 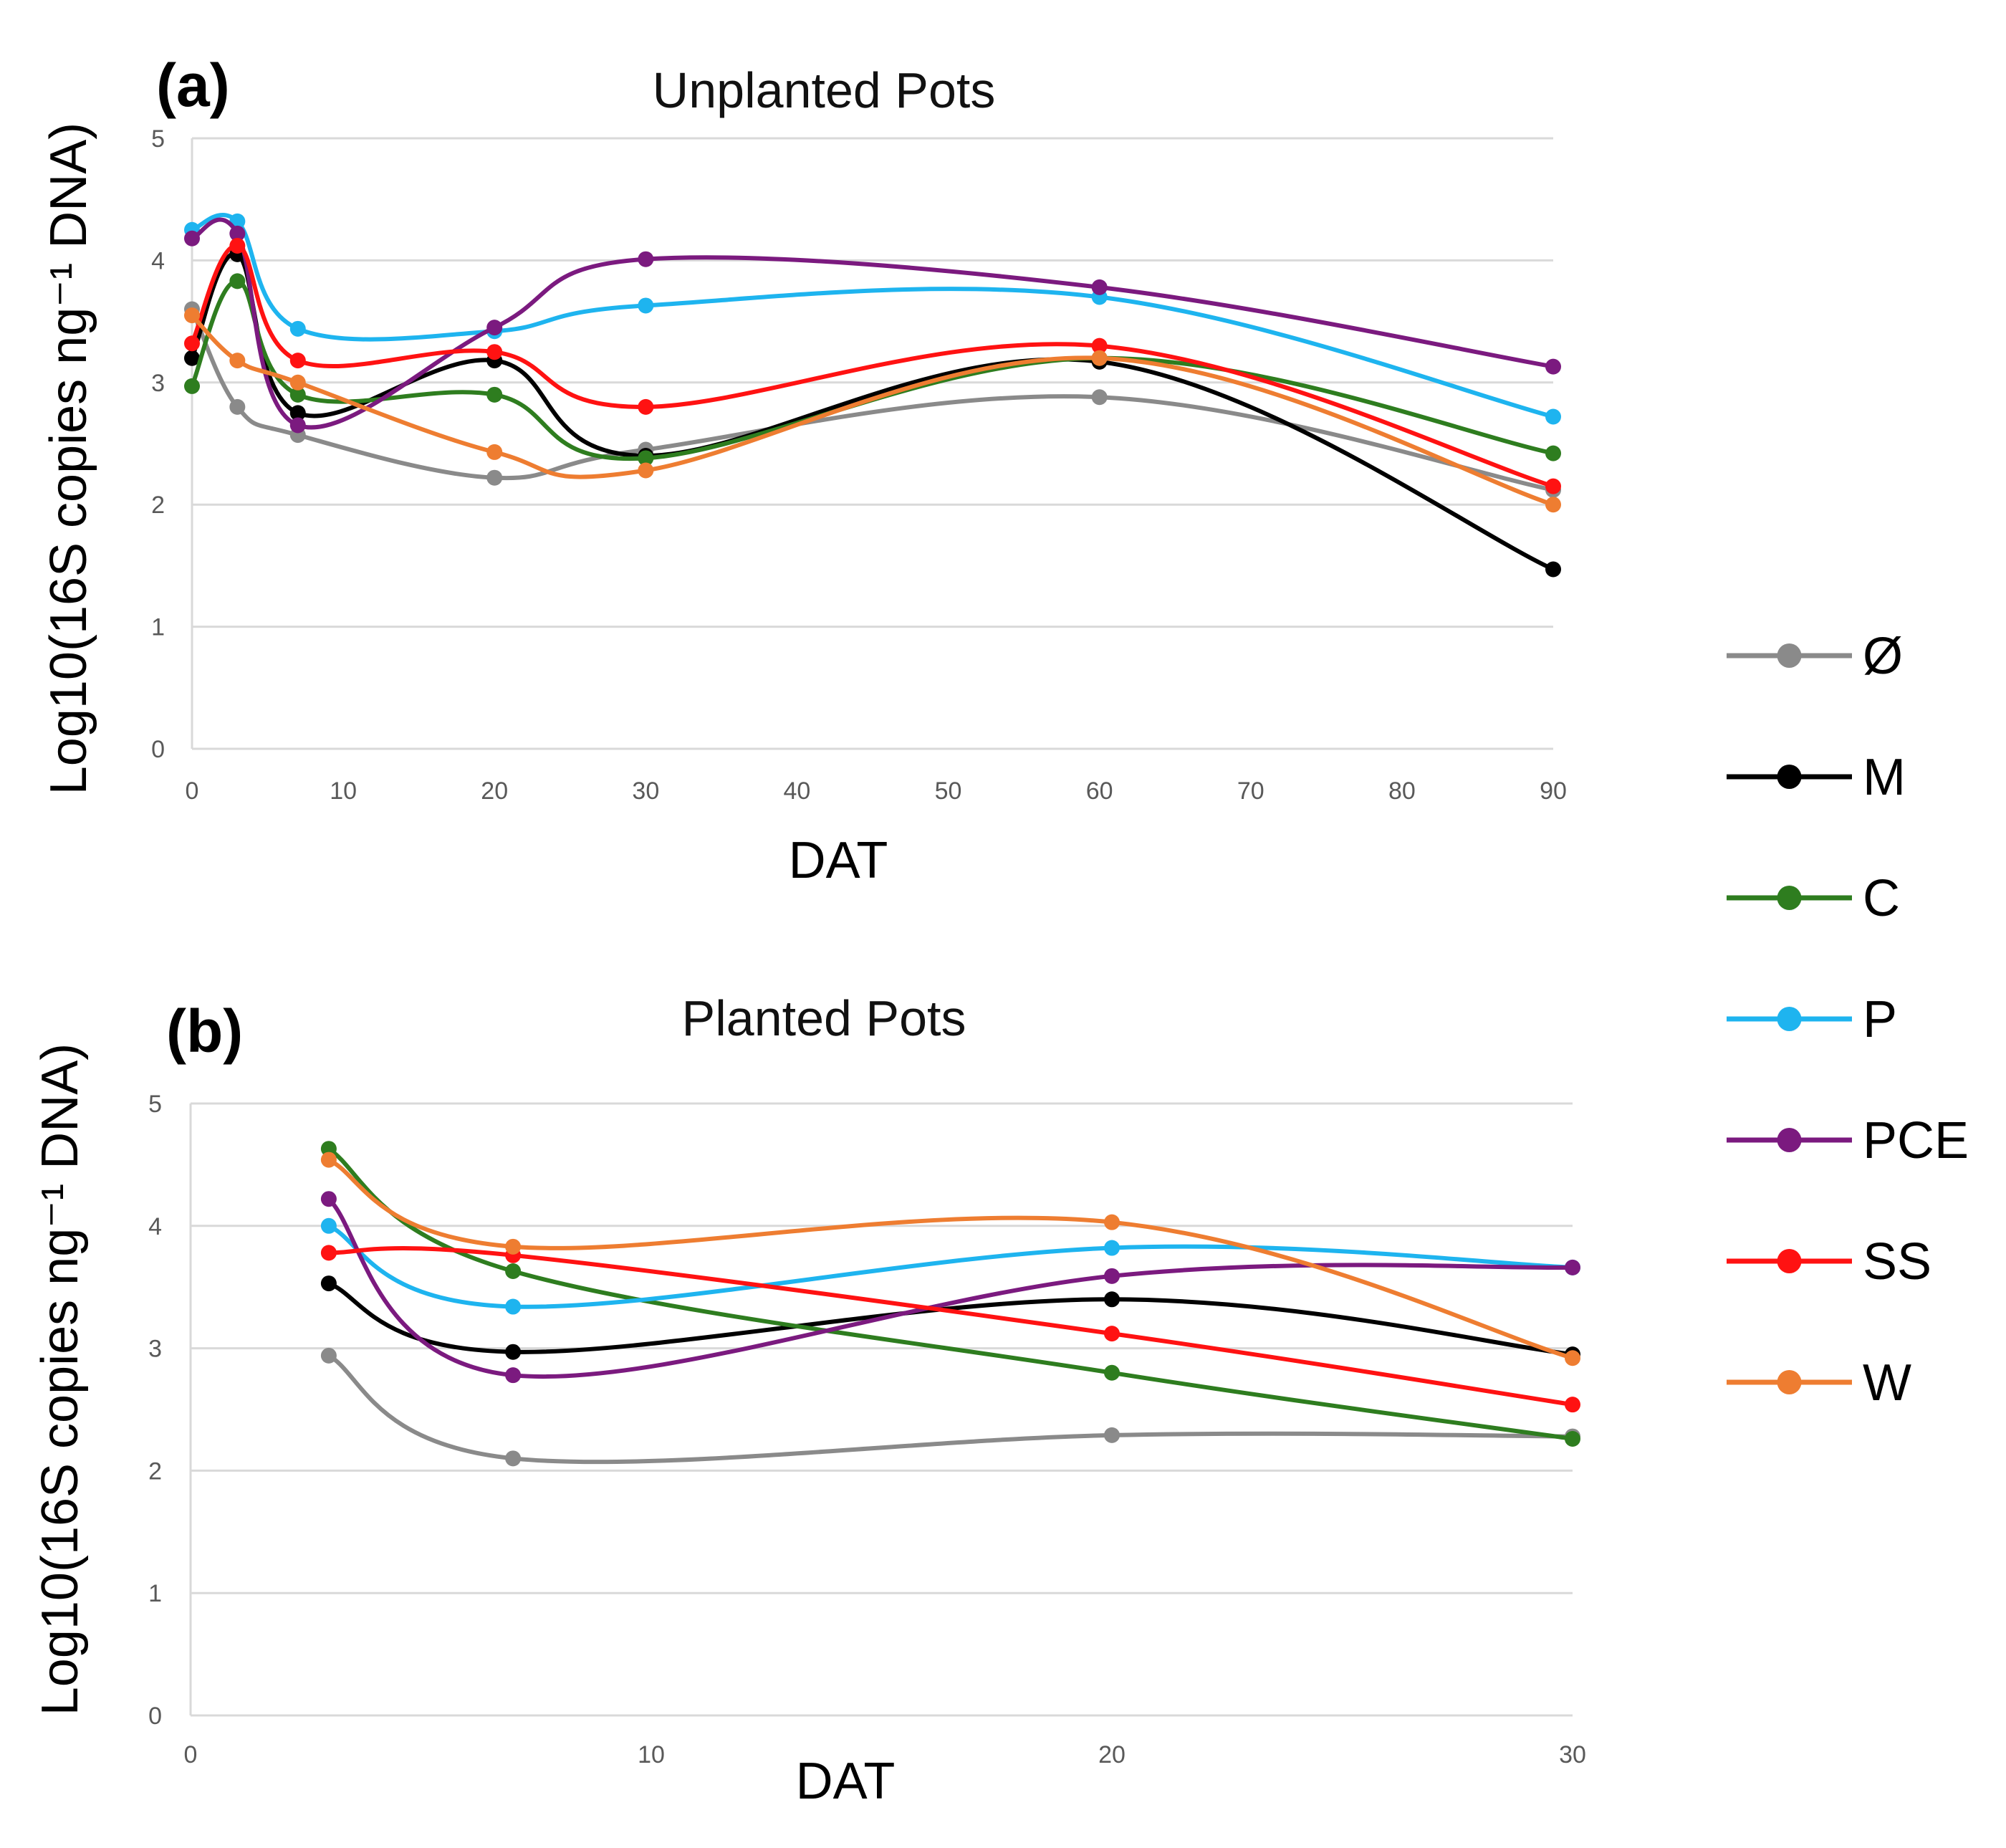 I want to click on series-C, so click(x=872, y=370).